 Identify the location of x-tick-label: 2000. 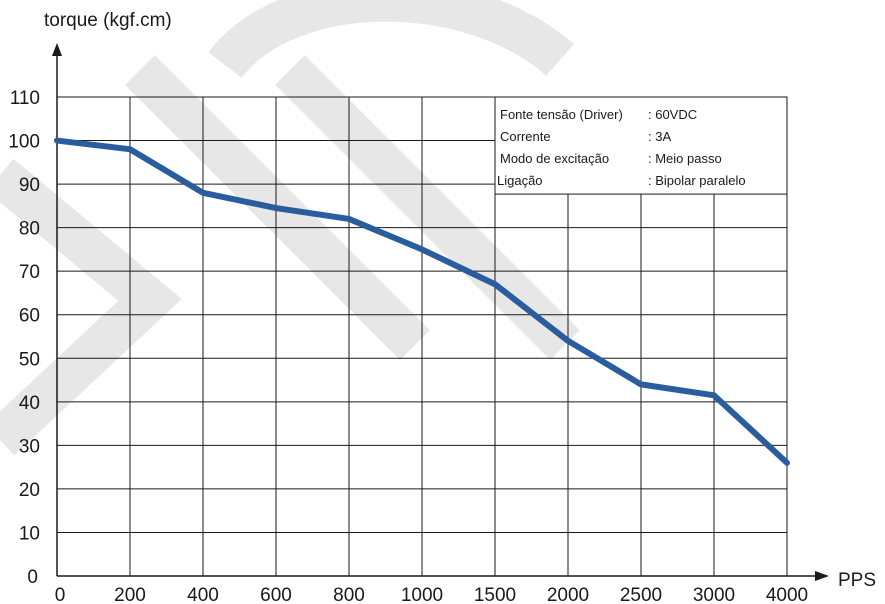
(568, 594).